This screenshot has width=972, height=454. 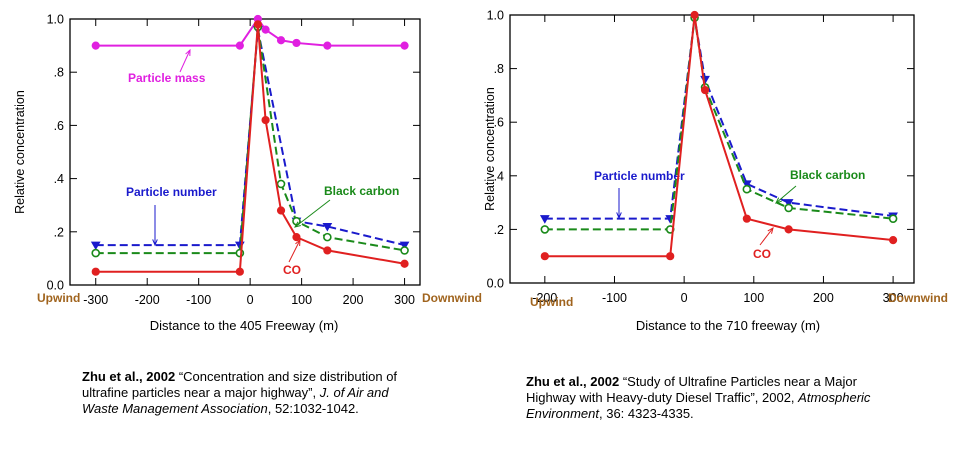 What do you see at coordinates (185, 61) in the screenshot?
I see `label-pointer-particle-mass` at bounding box center [185, 61].